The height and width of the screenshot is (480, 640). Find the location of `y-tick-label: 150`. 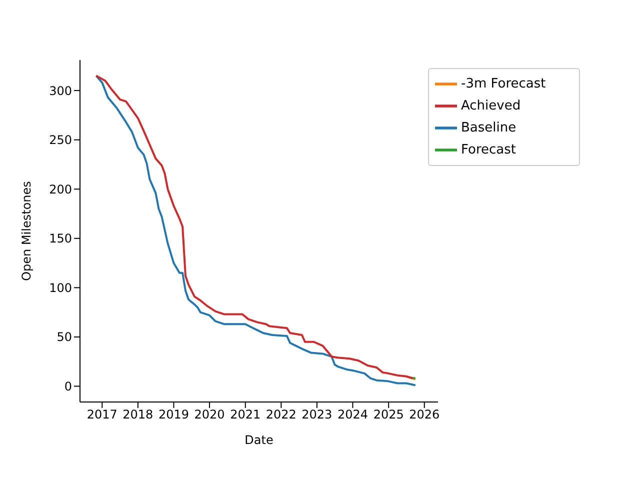

y-tick-label: 150 is located at coordinates (60, 239).